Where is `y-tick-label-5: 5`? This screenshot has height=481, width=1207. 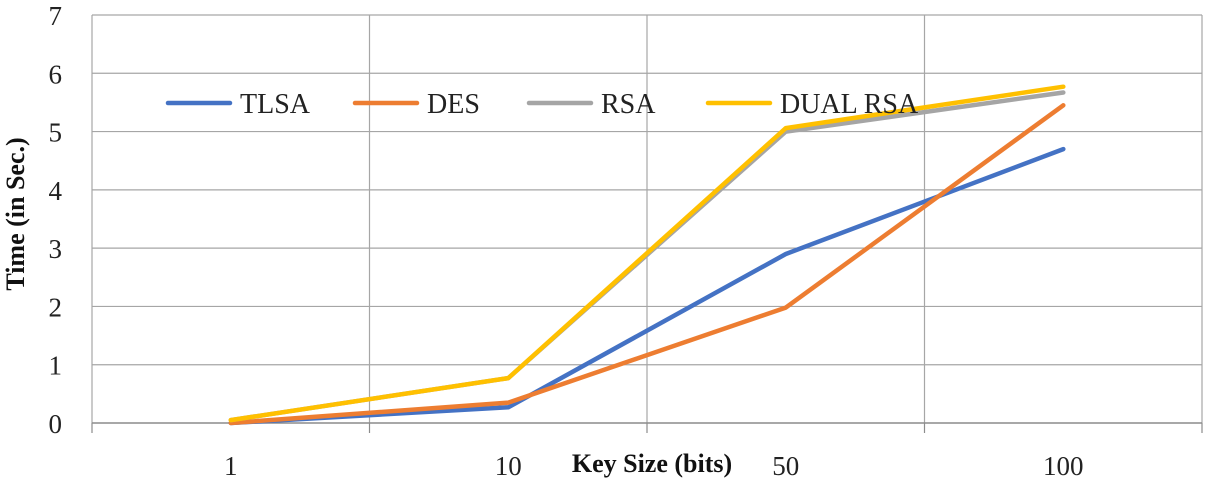 y-tick-label-5: 5 is located at coordinates (56, 133).